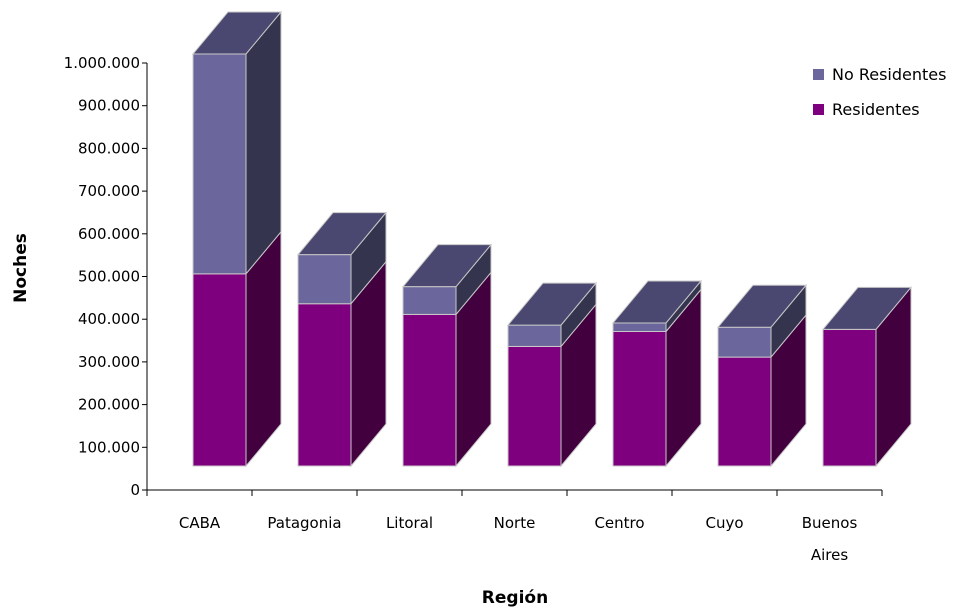  What do you see at coordinates (109, 362) in the screenshot?
I see `y-tick-label: 300.000` at bounding box center [109, 362].